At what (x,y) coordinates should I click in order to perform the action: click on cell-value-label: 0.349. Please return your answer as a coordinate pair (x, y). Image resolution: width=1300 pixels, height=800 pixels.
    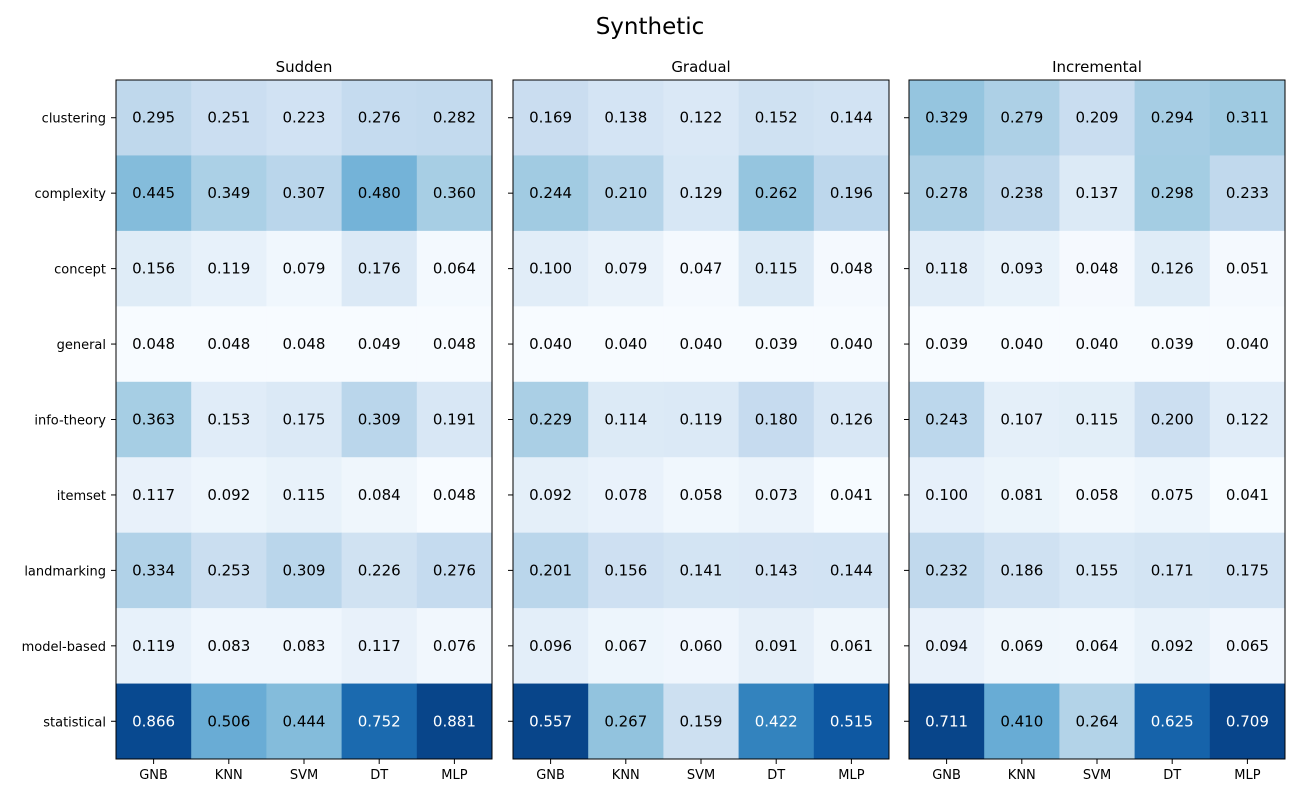
    Looking at the image, I should click on (228, 193).